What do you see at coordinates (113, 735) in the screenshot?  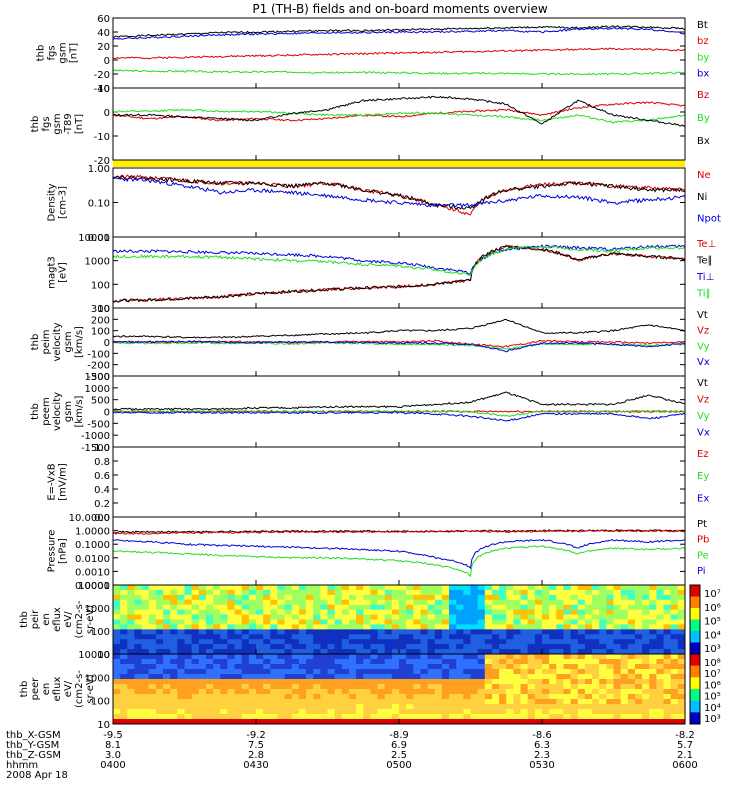 I see `x-tick-label: -9.5` at bounding box center [113, 735].